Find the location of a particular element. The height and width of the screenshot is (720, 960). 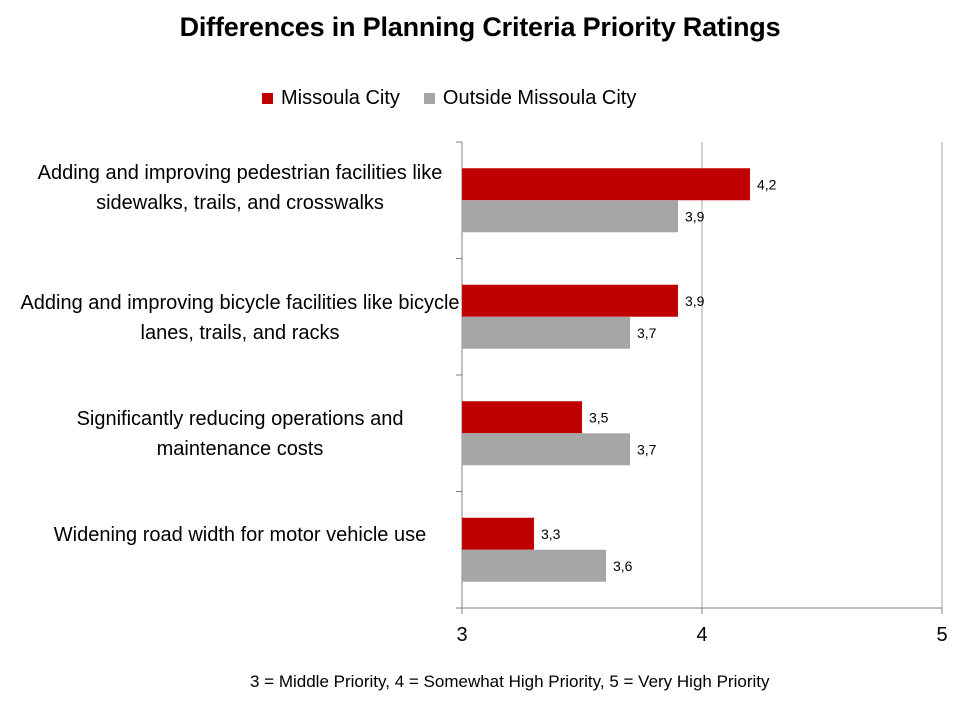

legend-label-missoula-city: Missoula City is located at coordinates (340, 97).